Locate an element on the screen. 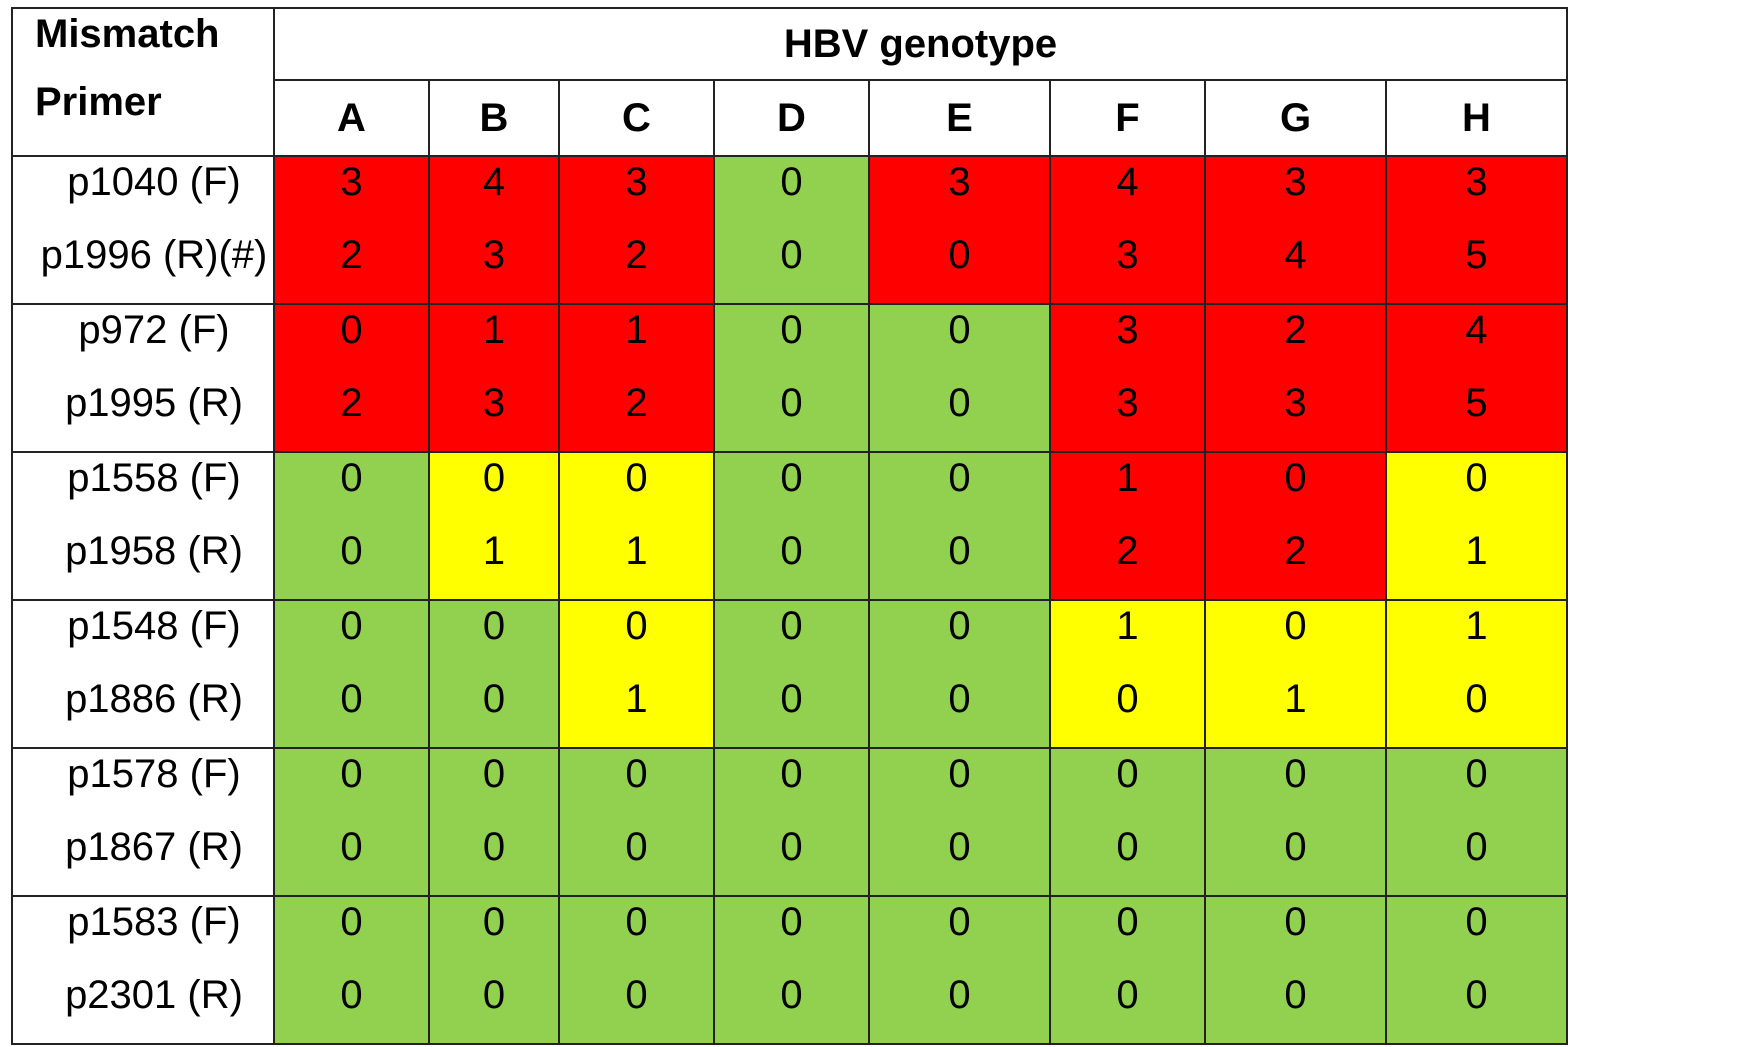 The image size is (1760, 1047). primer-pair-row: p1578 (F) p1867 (R) 0 0 0 0 0 0 0 0 0 0 0 0 0 0 0 0 is located at coordinates (789, 822).